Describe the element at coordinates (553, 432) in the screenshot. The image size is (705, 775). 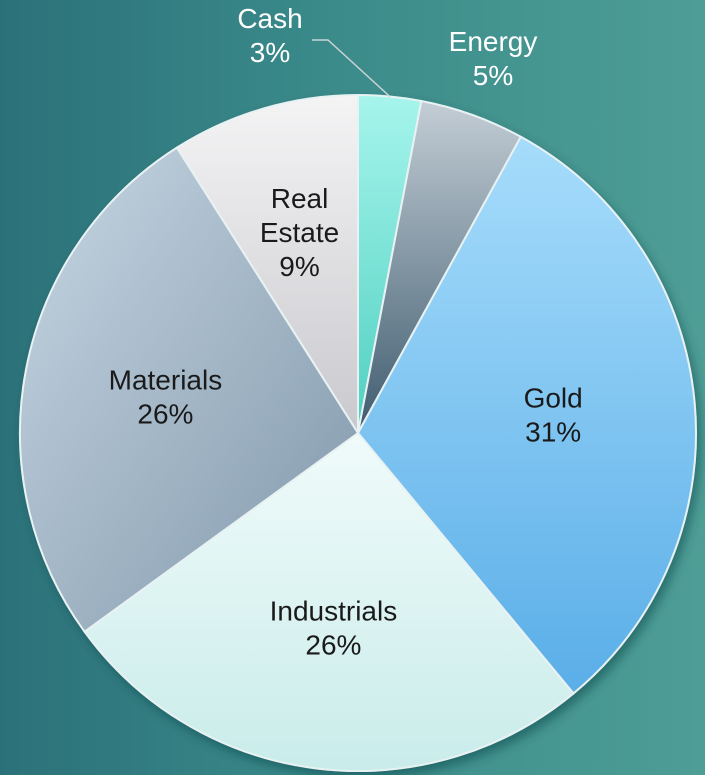
I see `percent-label-gold: 31%` at that location.